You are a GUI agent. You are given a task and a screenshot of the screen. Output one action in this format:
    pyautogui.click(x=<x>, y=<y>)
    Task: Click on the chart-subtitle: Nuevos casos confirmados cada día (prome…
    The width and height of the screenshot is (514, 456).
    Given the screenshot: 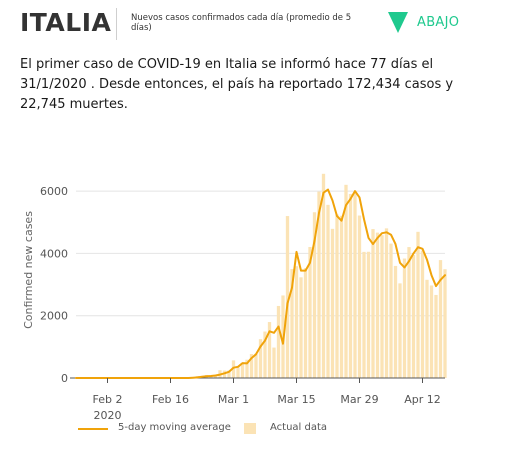 What is the action you would take?
    pyautogui.click(x=241, y=23)
    